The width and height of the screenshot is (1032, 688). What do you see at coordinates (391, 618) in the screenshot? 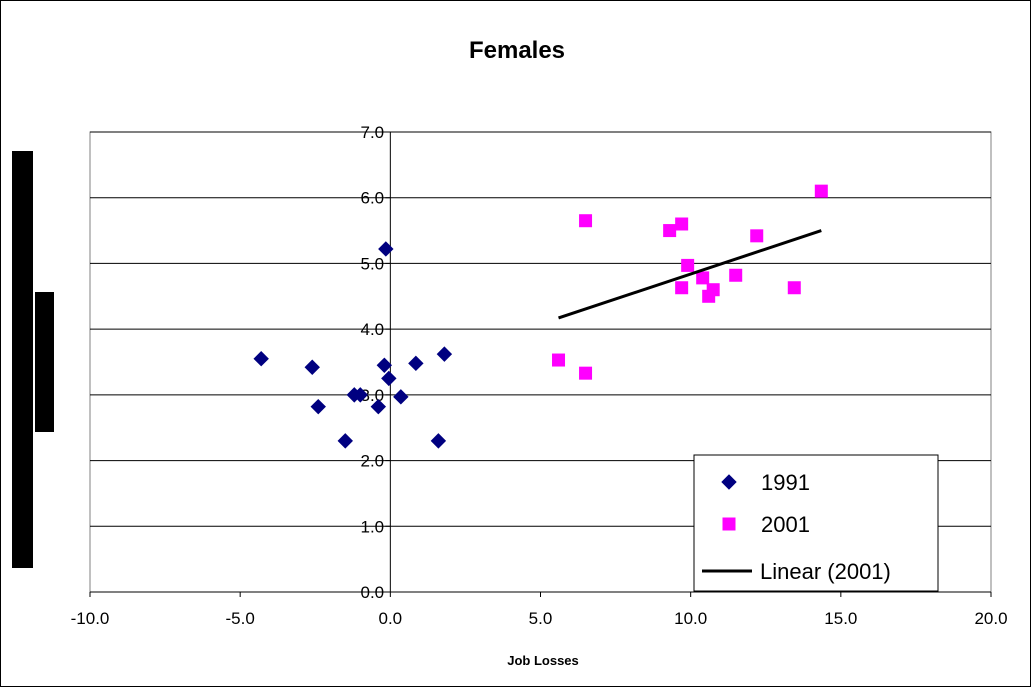
I see `x-tick-label: 0.0` at bounding box center [391, 618].